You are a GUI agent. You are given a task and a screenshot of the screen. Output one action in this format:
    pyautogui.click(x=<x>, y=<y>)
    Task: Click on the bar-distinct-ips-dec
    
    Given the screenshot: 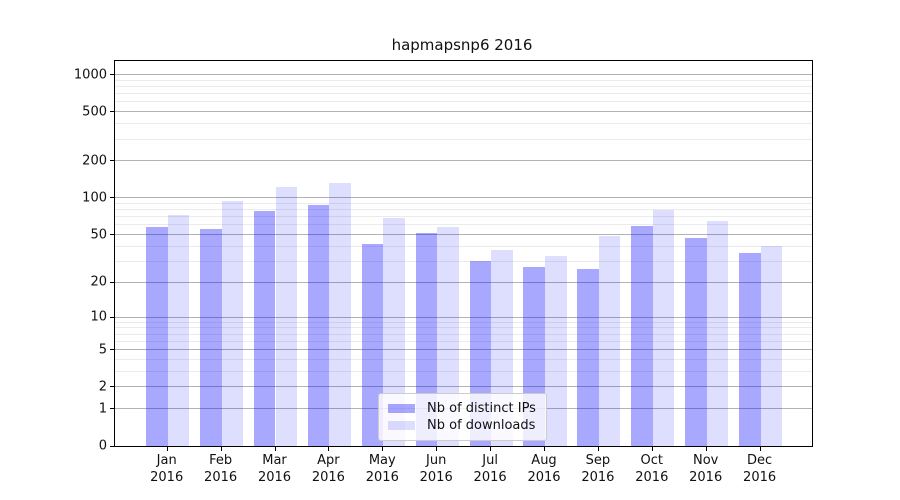 What is the action you would take?
    pyautogui.click(x=750, y=349)
    